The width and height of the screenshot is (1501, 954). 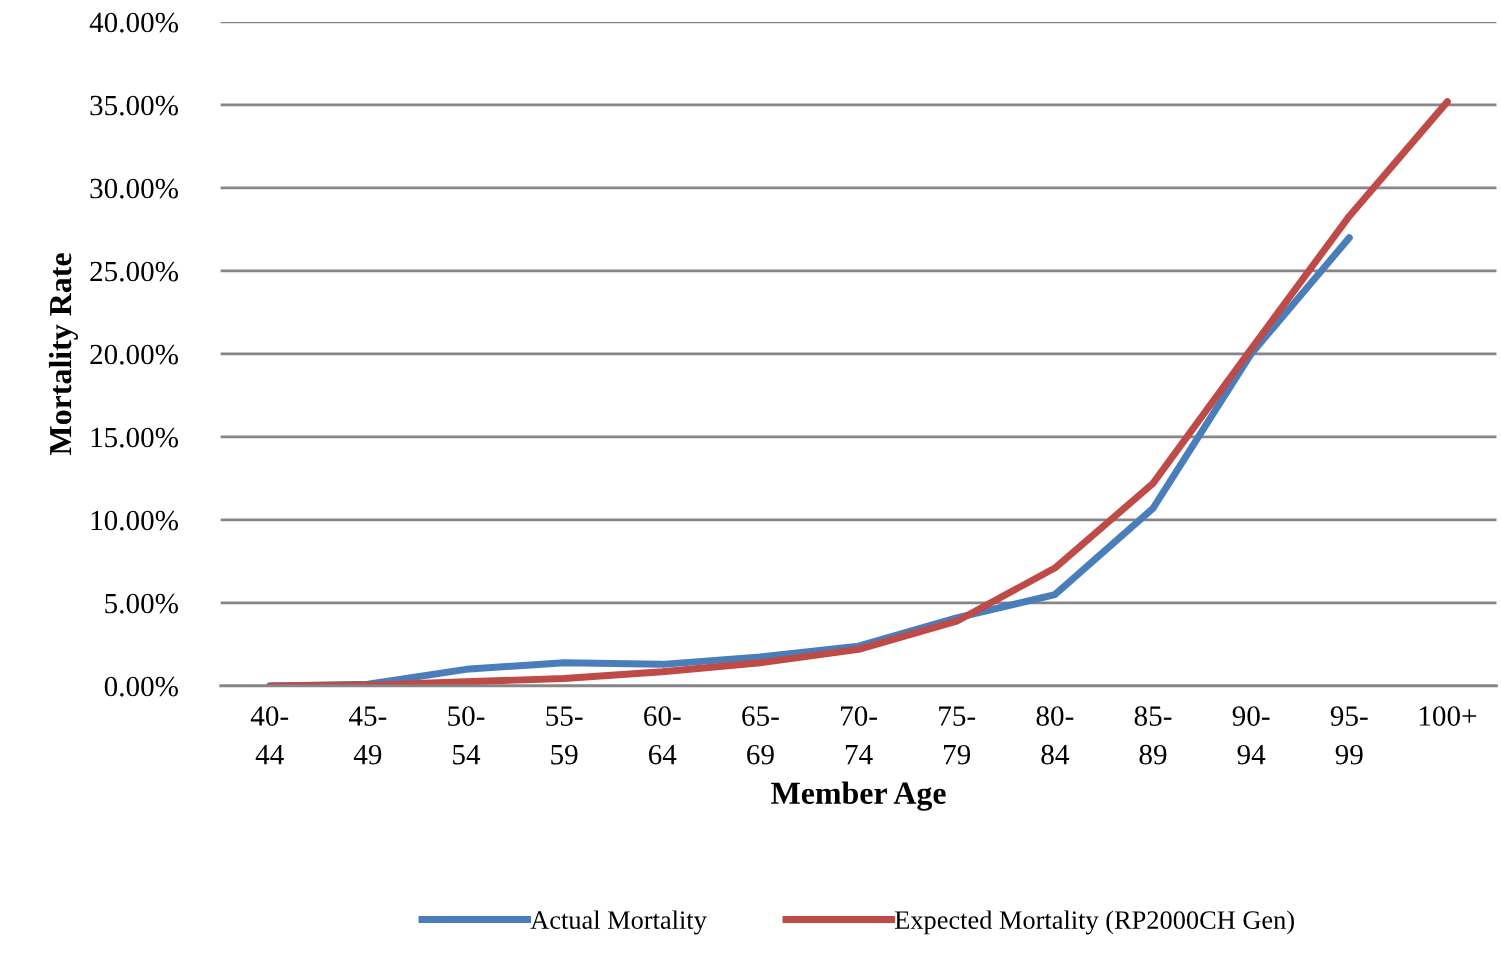 What do you see at coordinates (63, 354) in the screenshot?
I see `y-axis-title: Mortality Rate` at bounding box center [63, 354].